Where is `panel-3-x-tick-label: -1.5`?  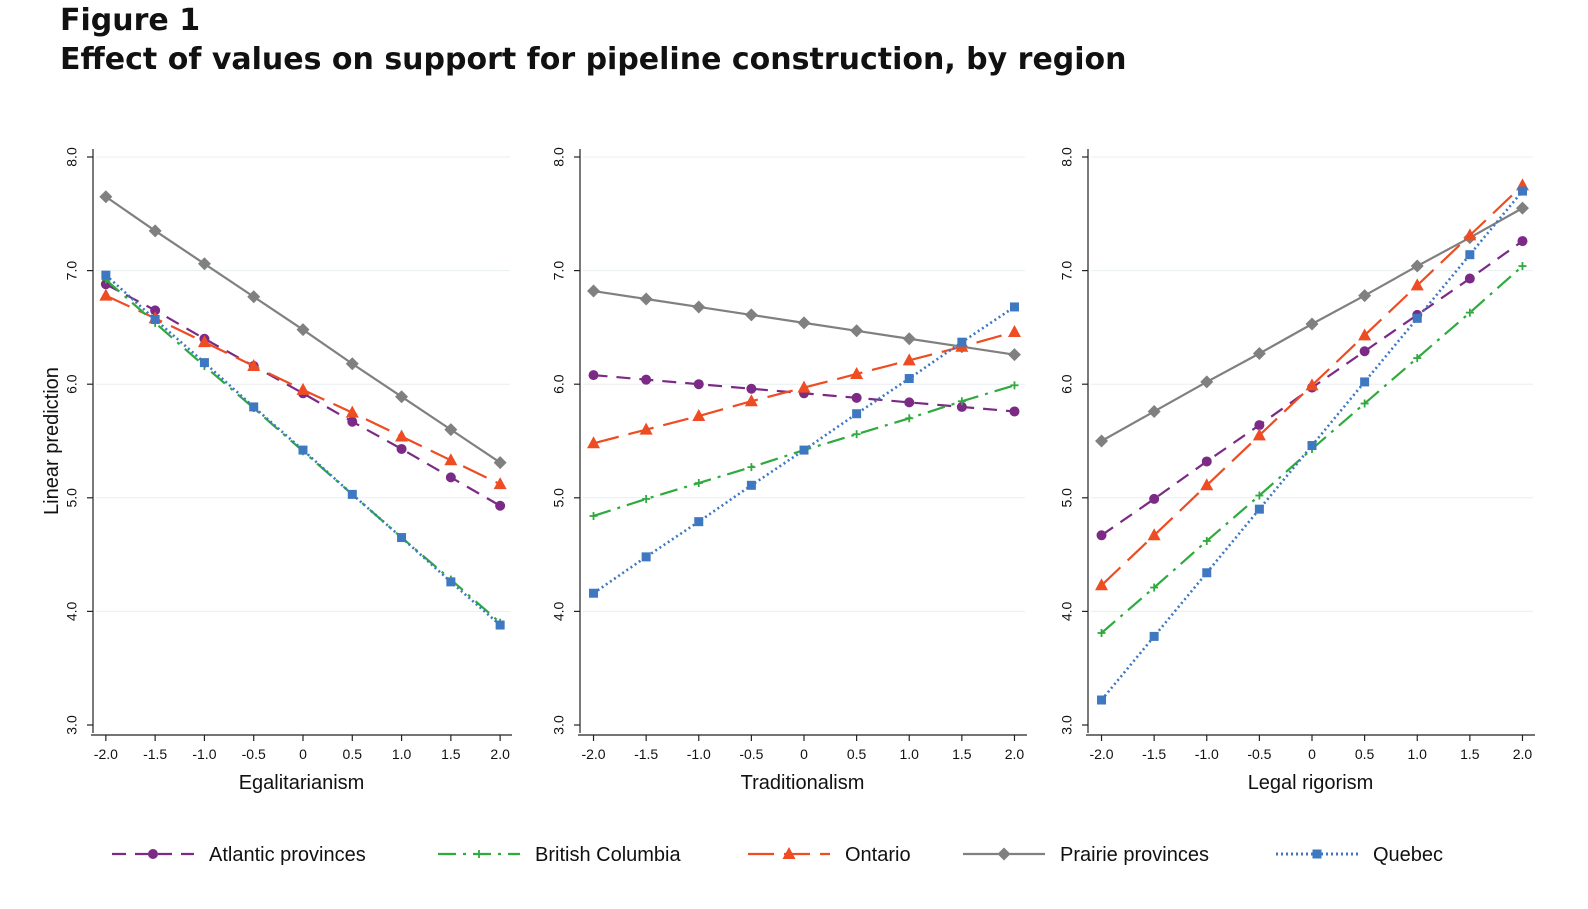 panel-3-x-tick-label: -1.5 is located at coordinates (1154, 754).